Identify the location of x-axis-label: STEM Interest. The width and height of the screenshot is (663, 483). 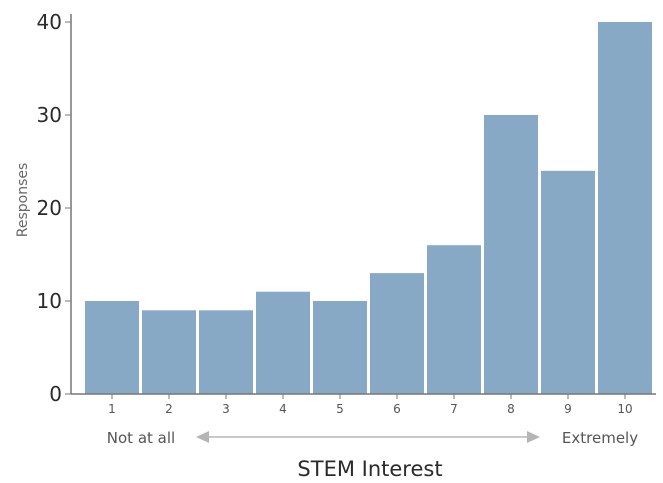
(369, 469).